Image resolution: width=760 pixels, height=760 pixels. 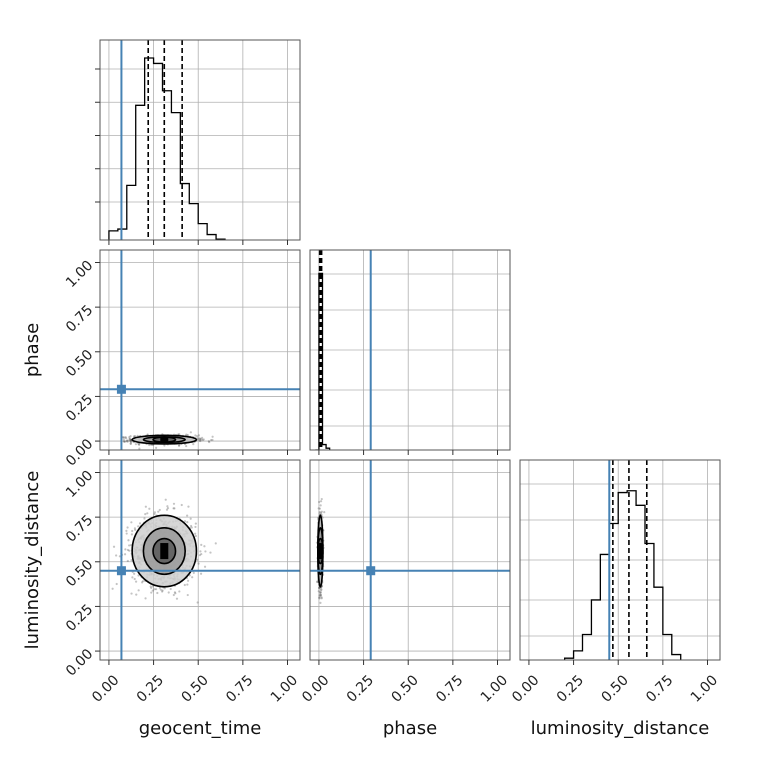 What do you see at coordinates (200, 728) in the screenshot?
I see `xlabel-geocent-time: geocent_time` at bounding box center [200, 728].